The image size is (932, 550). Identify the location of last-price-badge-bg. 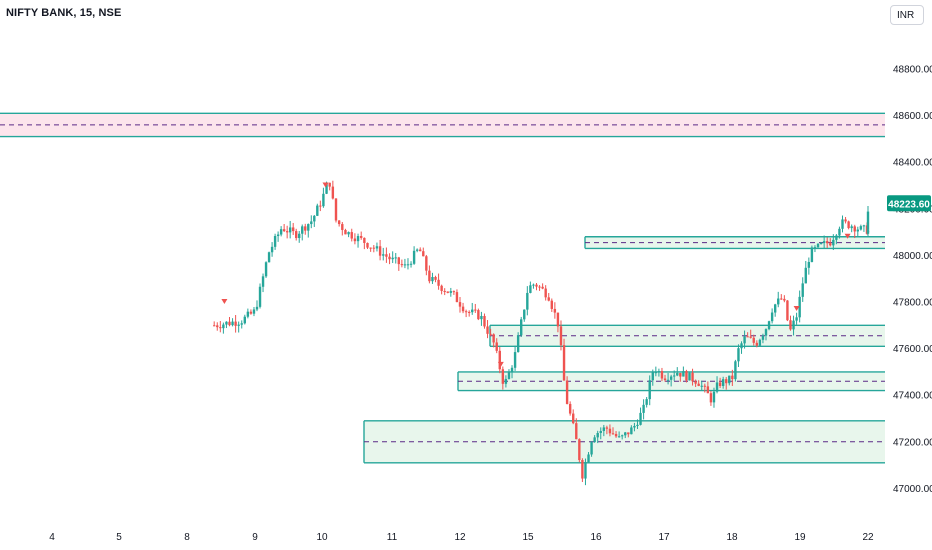
(909, 203).